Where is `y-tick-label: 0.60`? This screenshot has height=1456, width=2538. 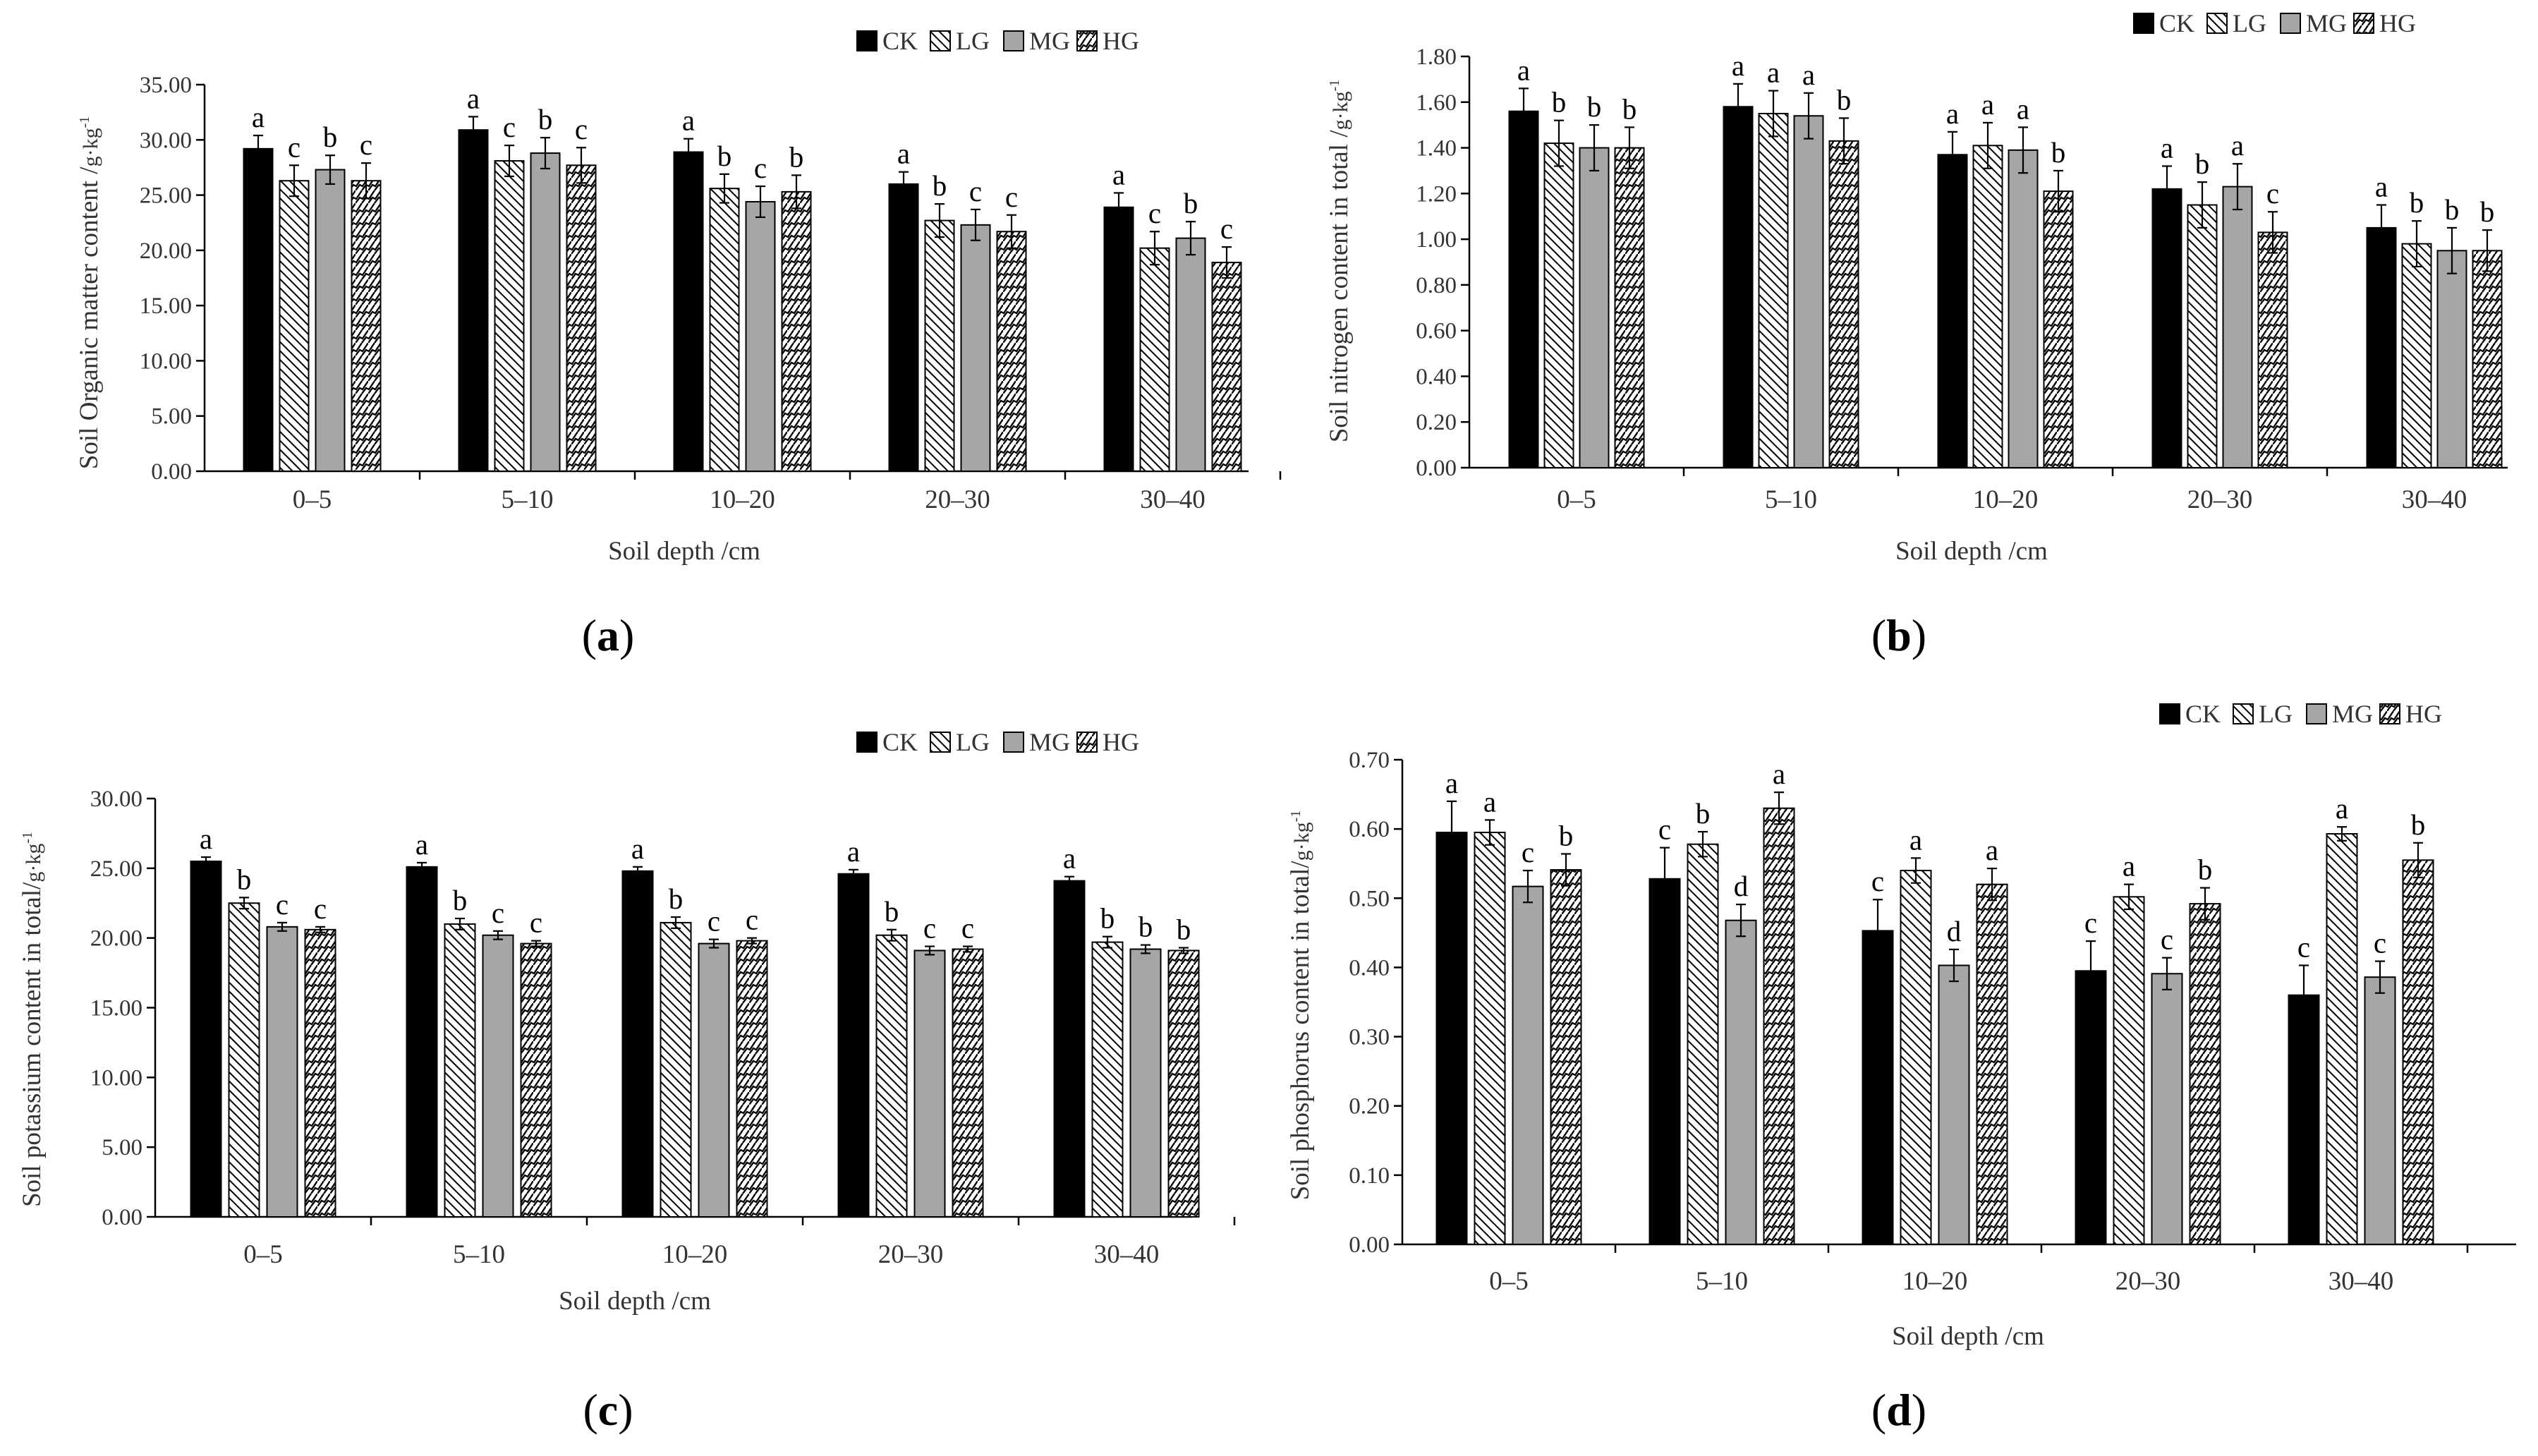
y-tick-label: 0.60 is located at coordinates (1369, 830).